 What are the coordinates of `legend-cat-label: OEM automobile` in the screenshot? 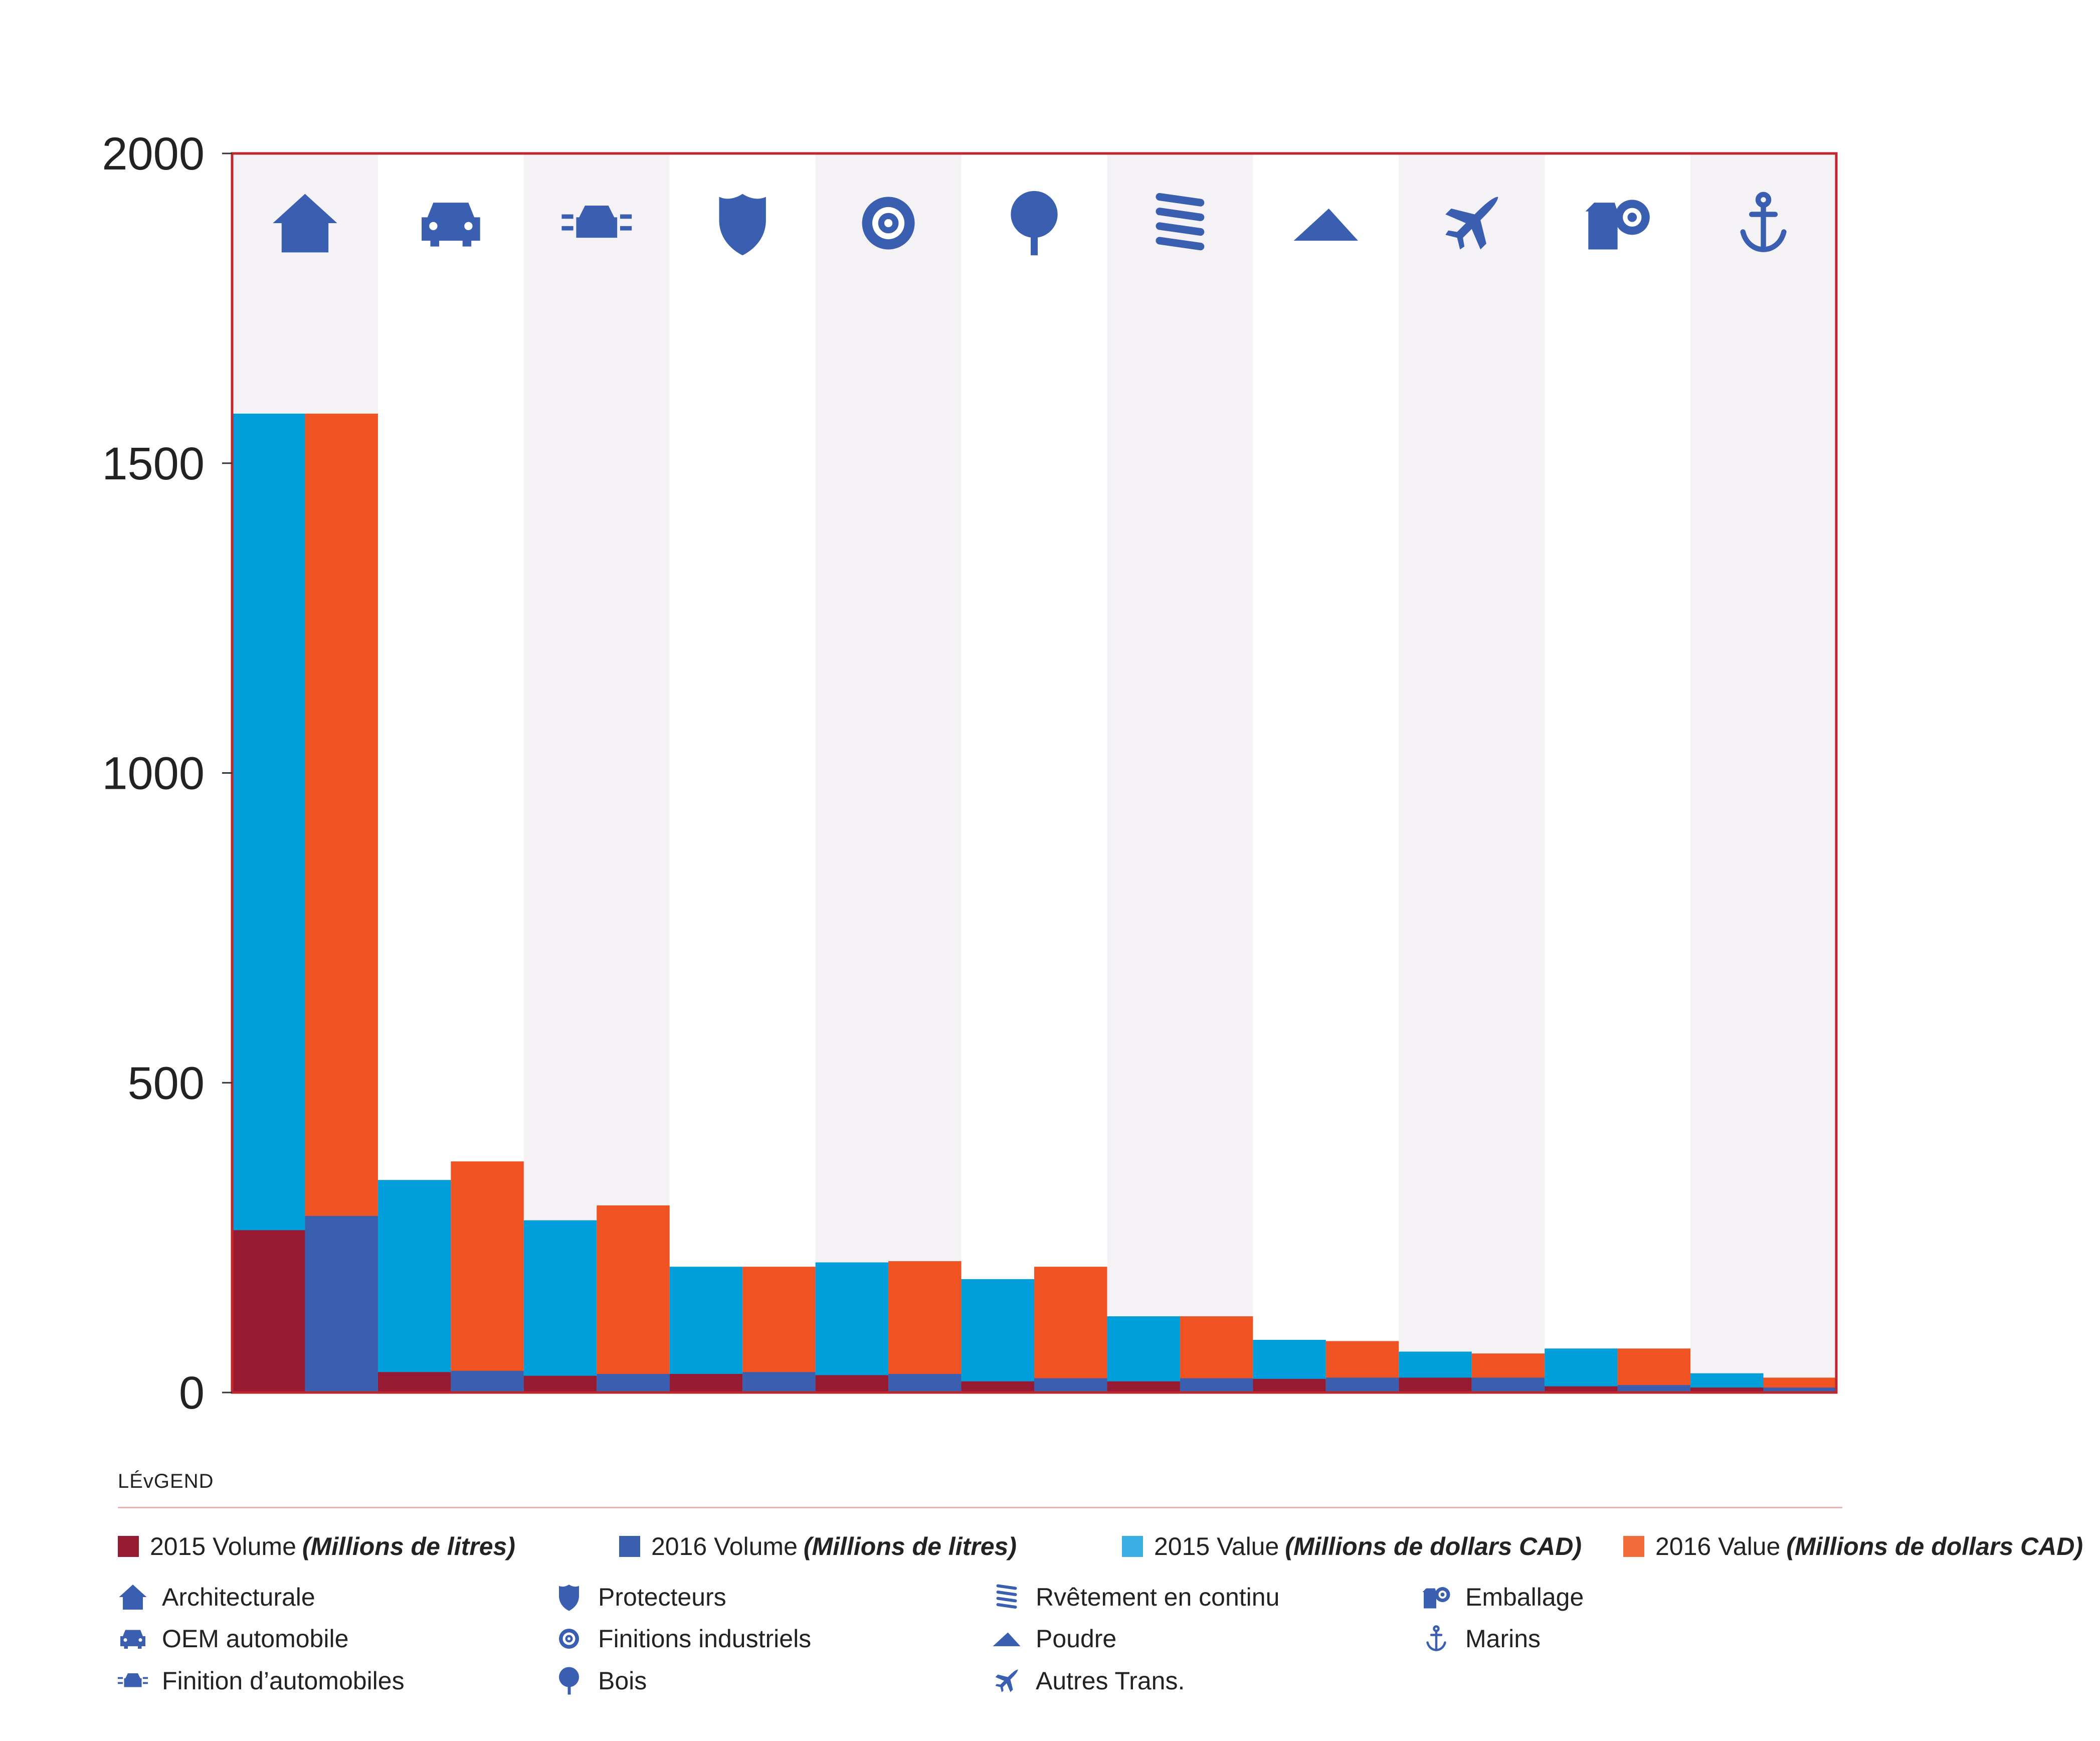 It's located at (255, 1639).